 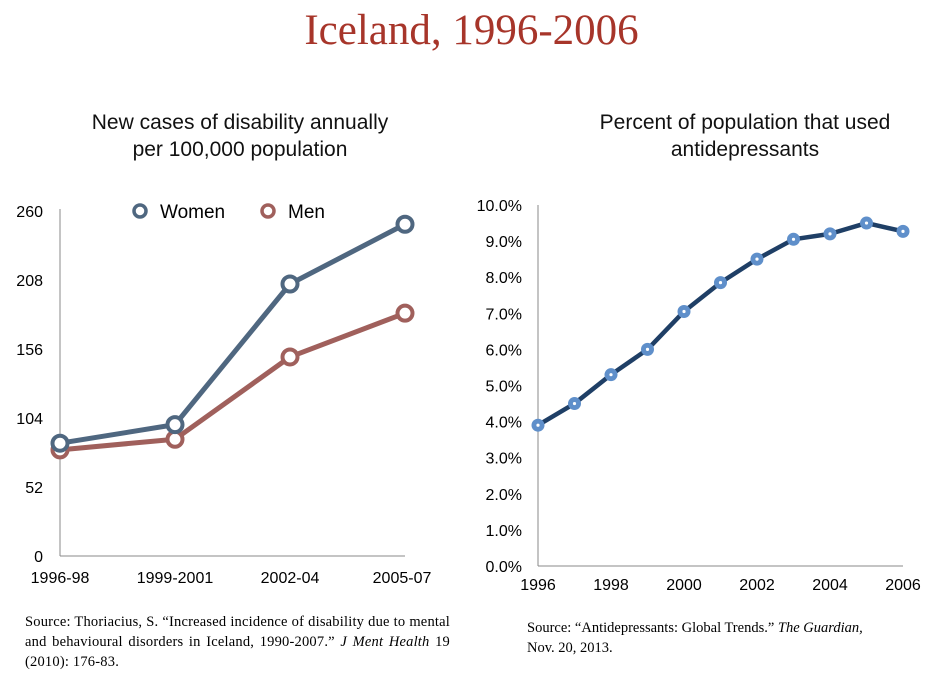 I want to click on legend-label-men: Men, so click(x=306, y=212).